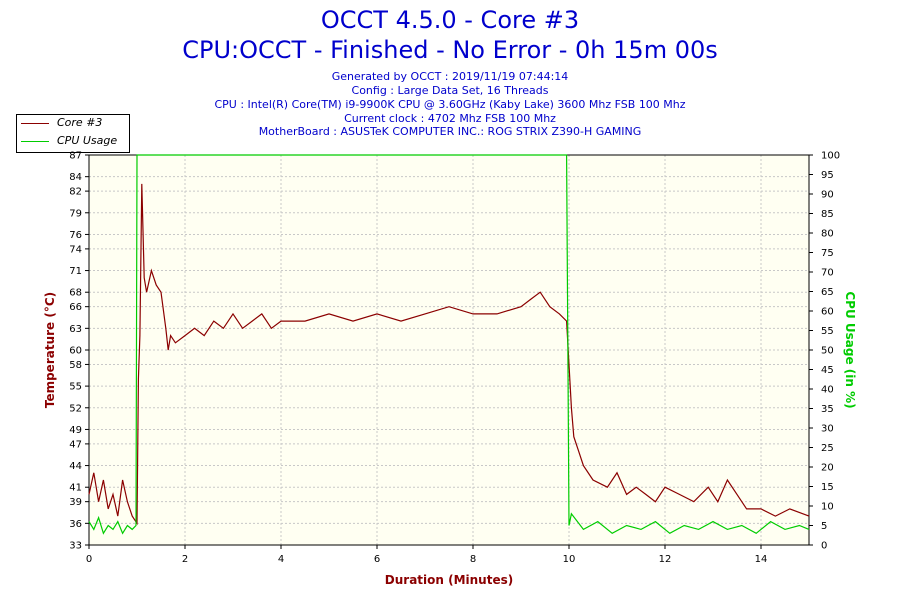 The width and height of the screenshot is (900, 600). Describe the element at coordinates (827, 175) in the screenshot. I see `y2-tick-label: 95` at that location.